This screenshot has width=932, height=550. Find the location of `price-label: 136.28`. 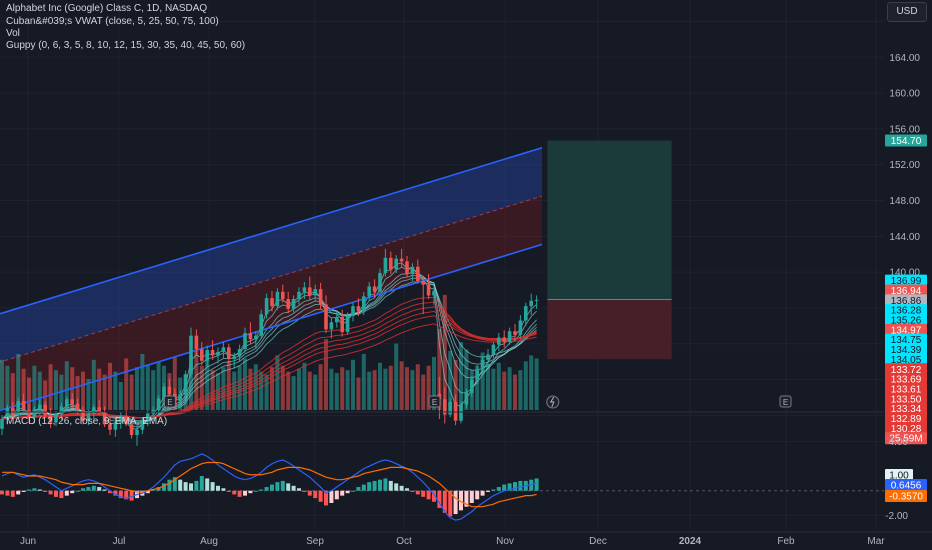

price-label: 136.28 is located at coordinates (906, 310).